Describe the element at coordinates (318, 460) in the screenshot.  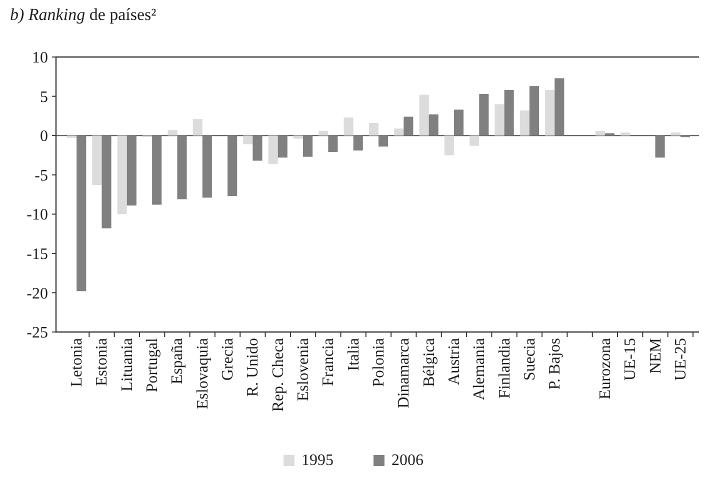
I see `legend-label: 1995` at that location.